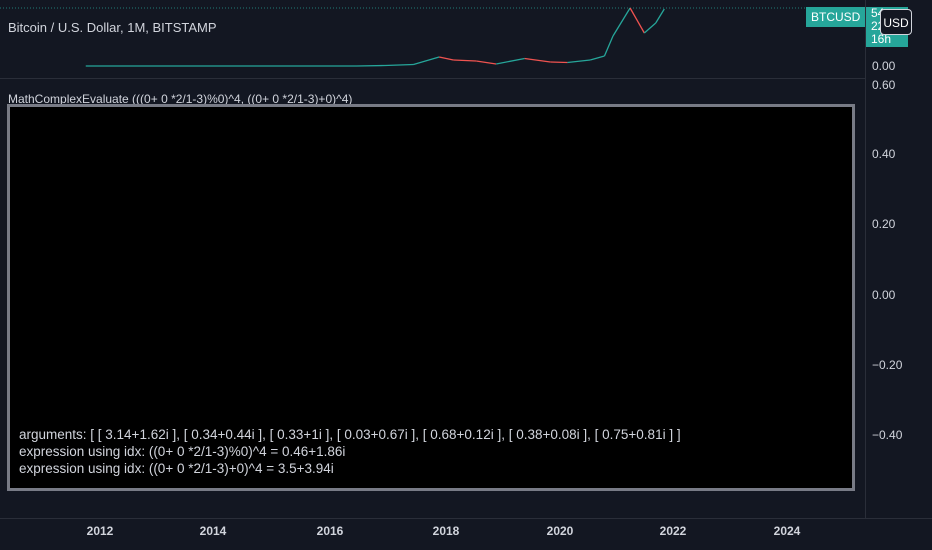 This screenshot has height=550, width=932. What do you see at coordinates (466, 518) in the screenshot?
I see `time-axis-divider` at bounding box center [466, 518].